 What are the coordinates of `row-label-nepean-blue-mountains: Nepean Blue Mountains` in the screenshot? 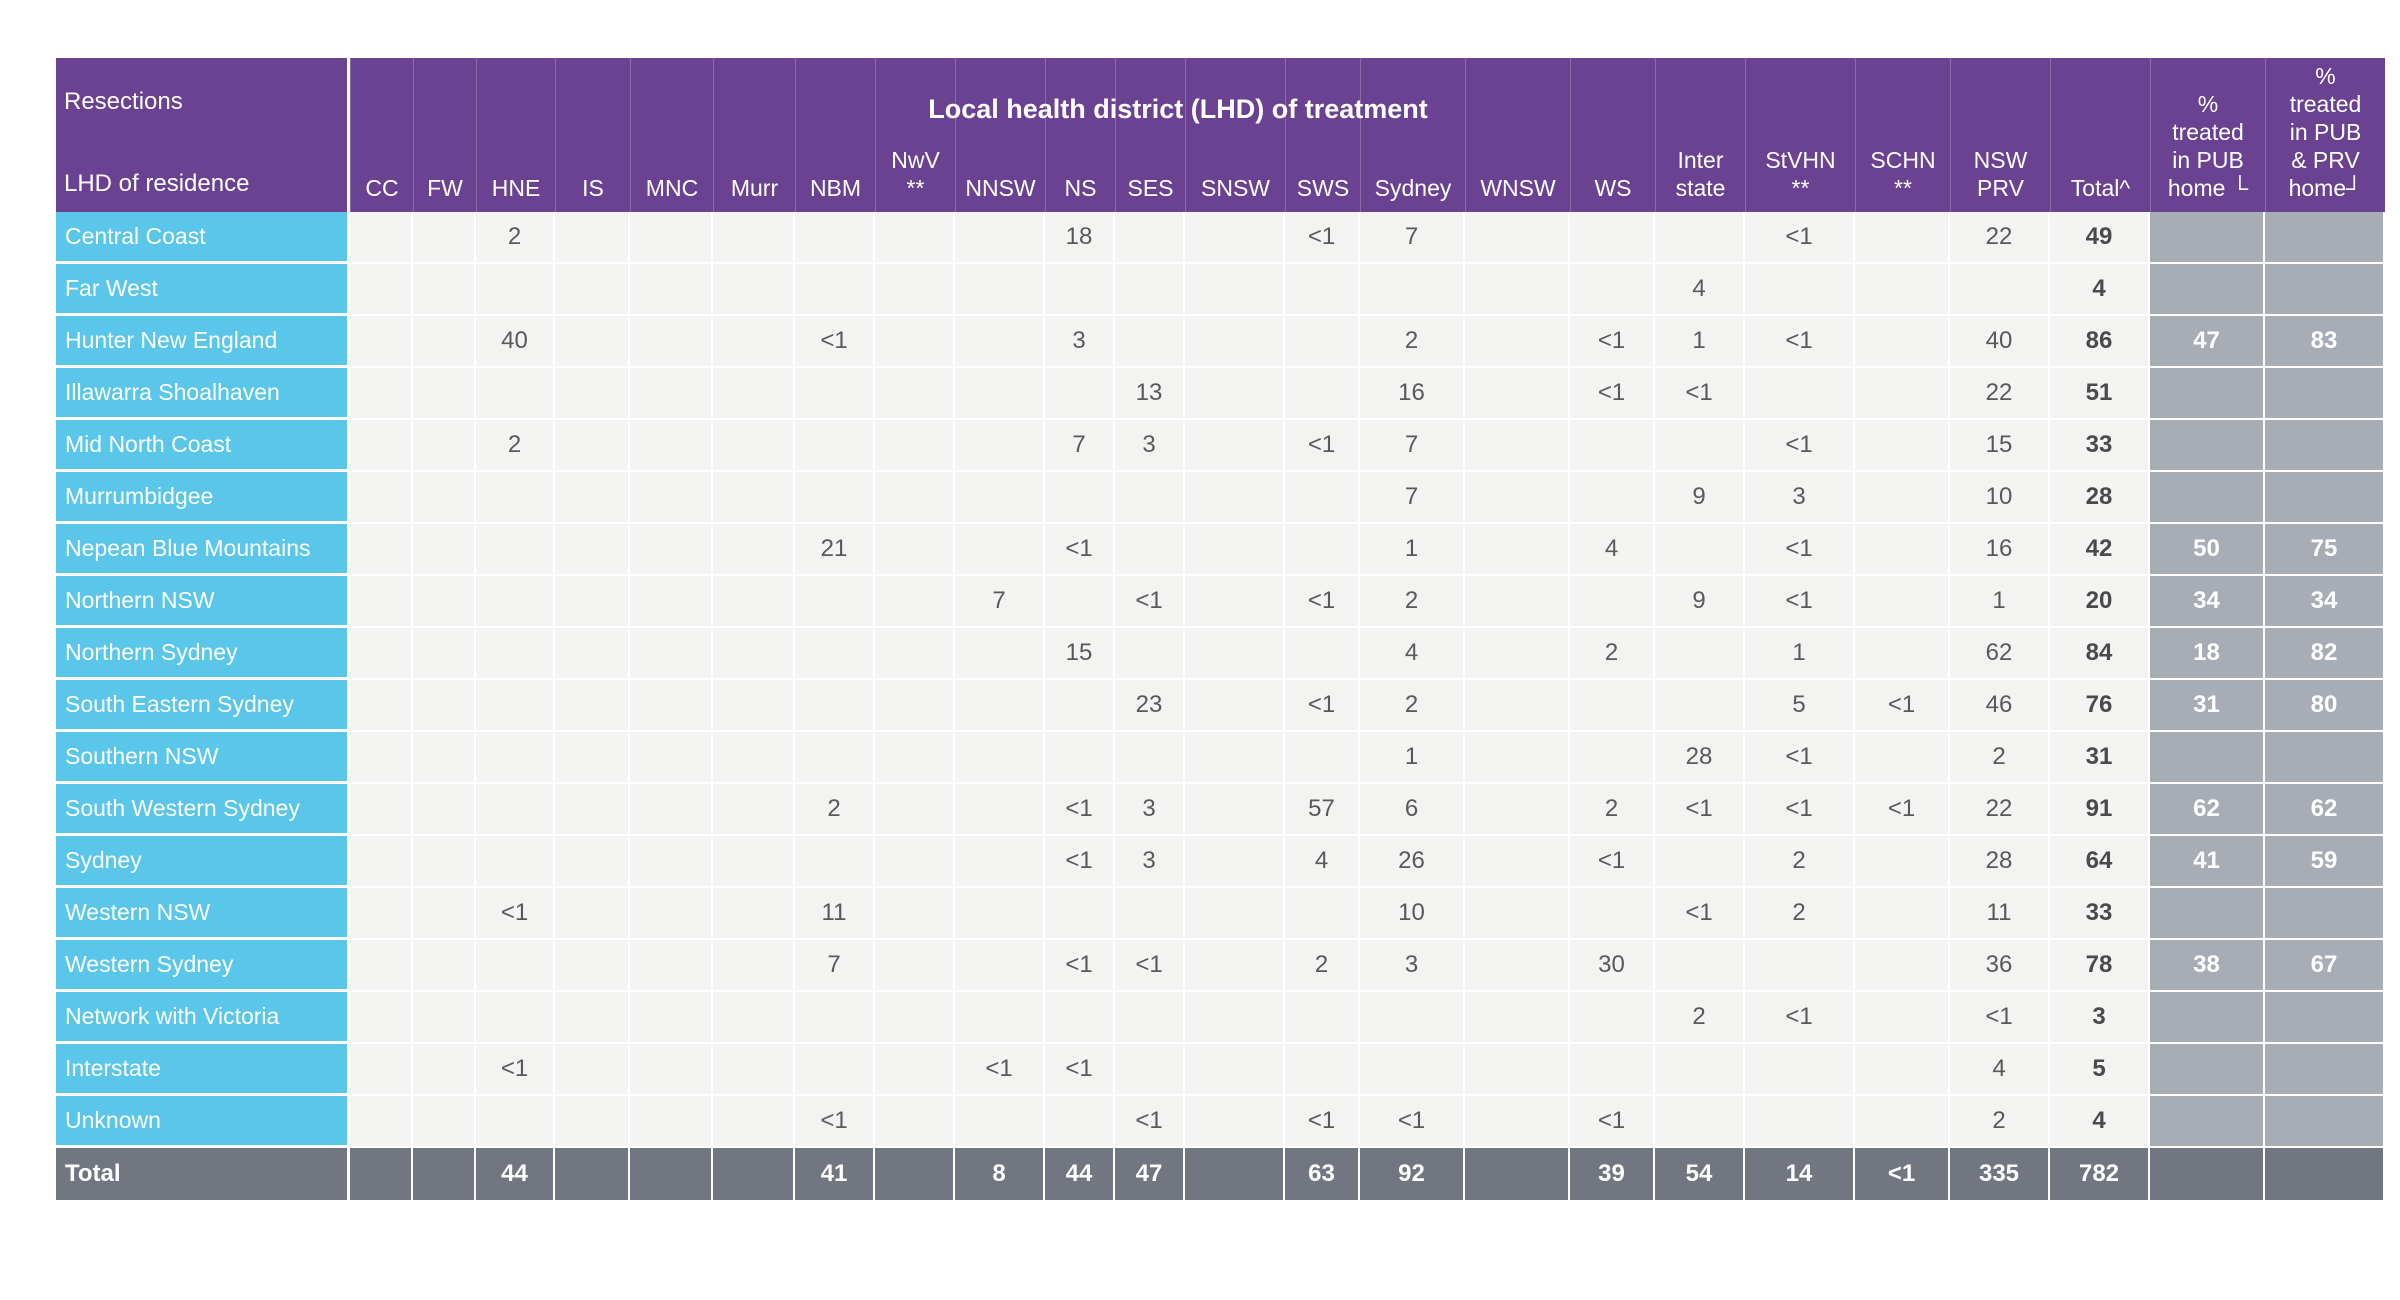 It's located at (203, 550).